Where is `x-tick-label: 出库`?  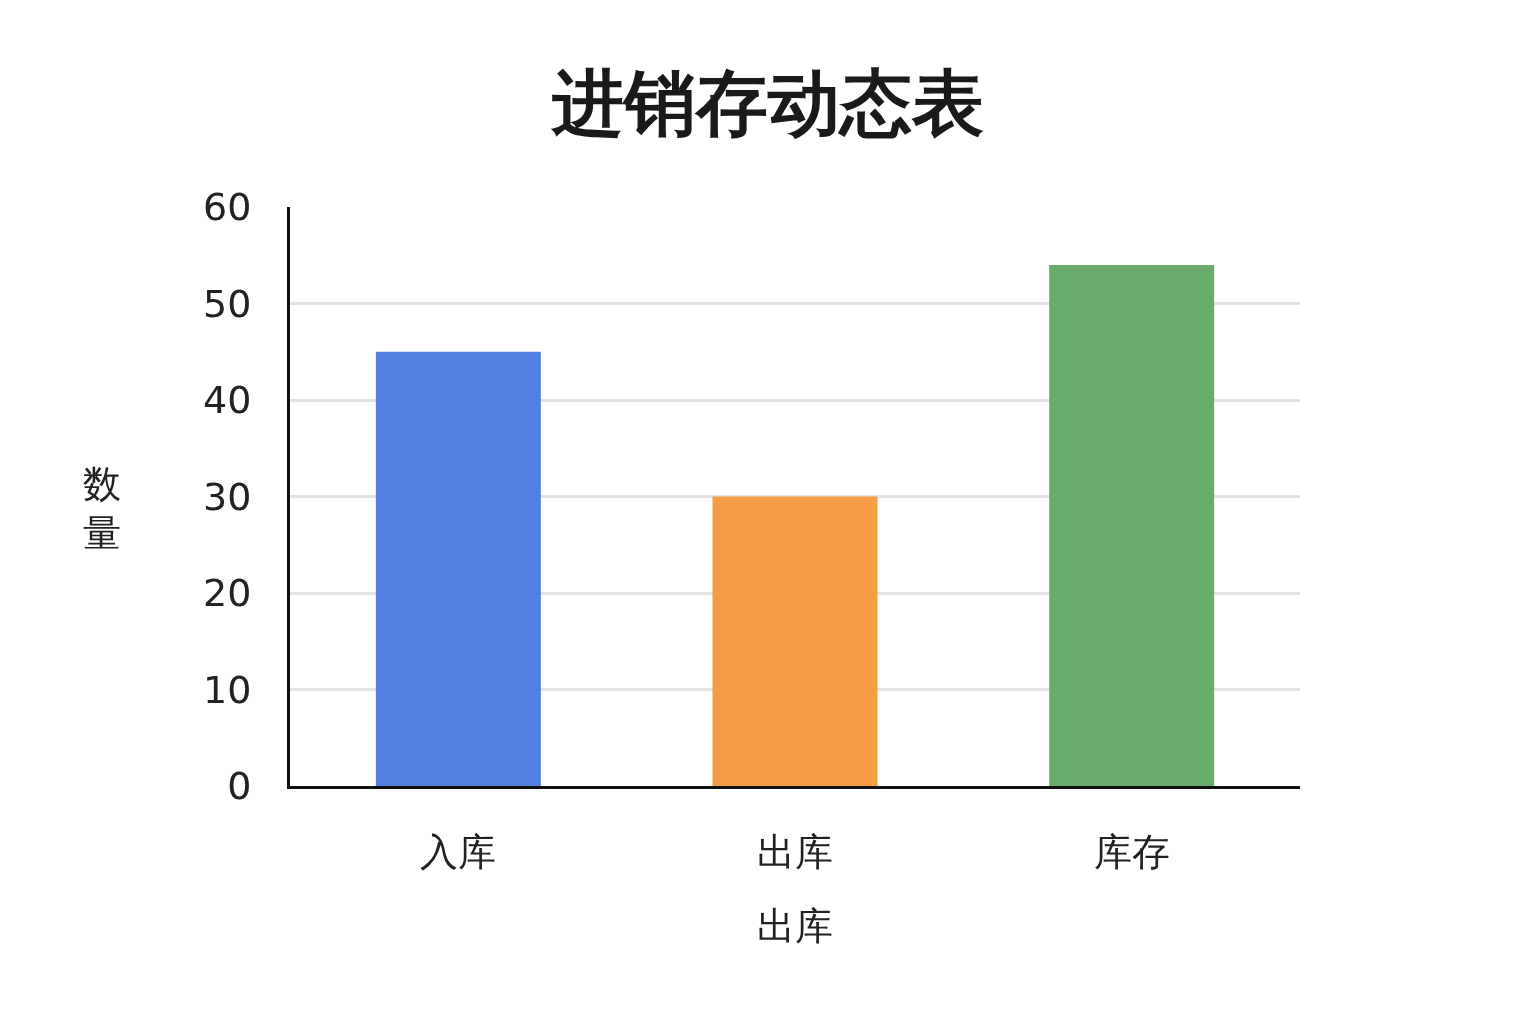 x-tick-label: 出库 is located at coordinates (795, 851).